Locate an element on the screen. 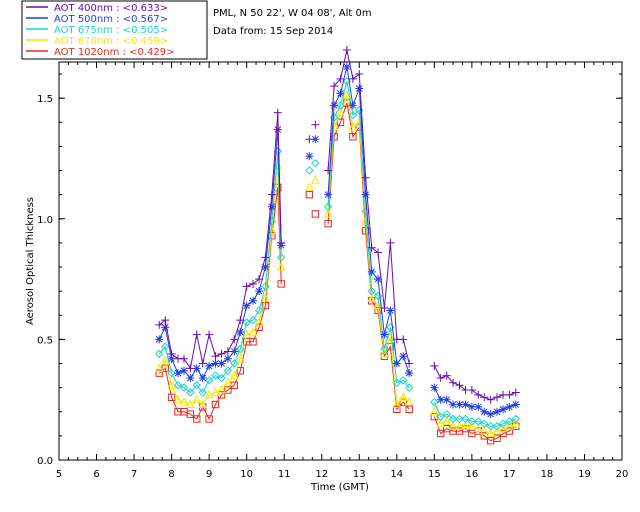 Image resolution: width=640 pixels, height=512 pixels. x-tick-label: 16 is located at coordinates (471, 474).